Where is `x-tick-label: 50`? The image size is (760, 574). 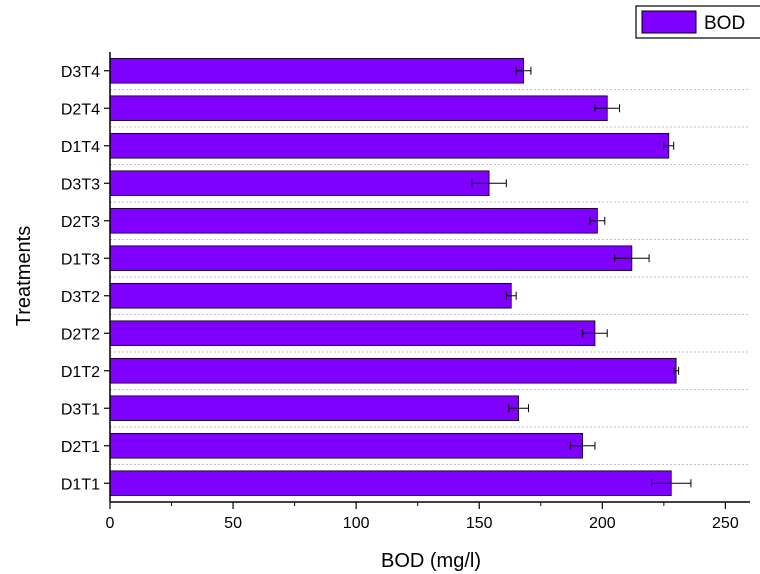
x-tick-label: 50 is located at coordinates (233, 523).